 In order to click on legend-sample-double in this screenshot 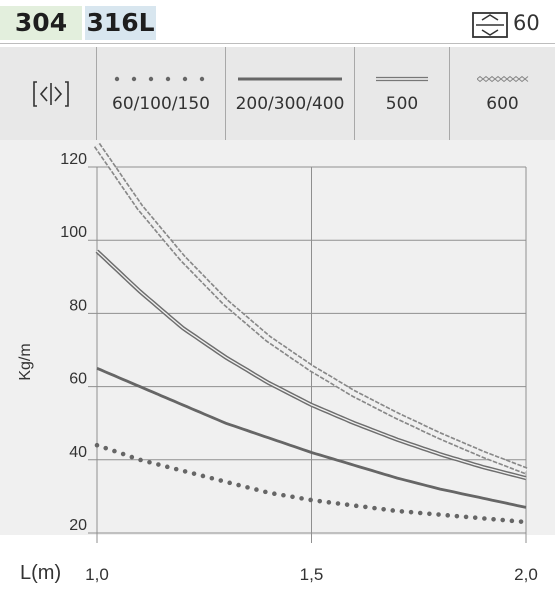, I will do `click(402, 79)`.